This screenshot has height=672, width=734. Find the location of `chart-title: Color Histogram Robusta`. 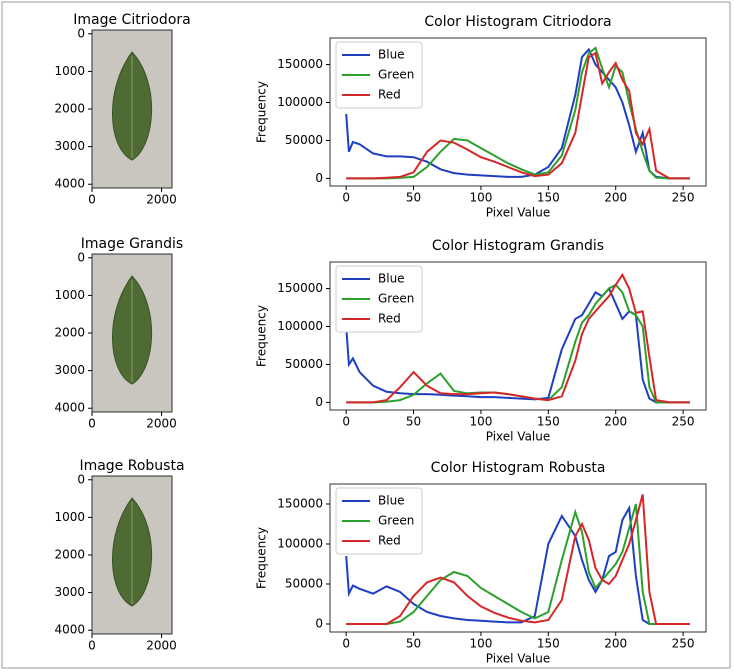

chart-title: Color Histogram Robusta is located at coordinates (518, 468).